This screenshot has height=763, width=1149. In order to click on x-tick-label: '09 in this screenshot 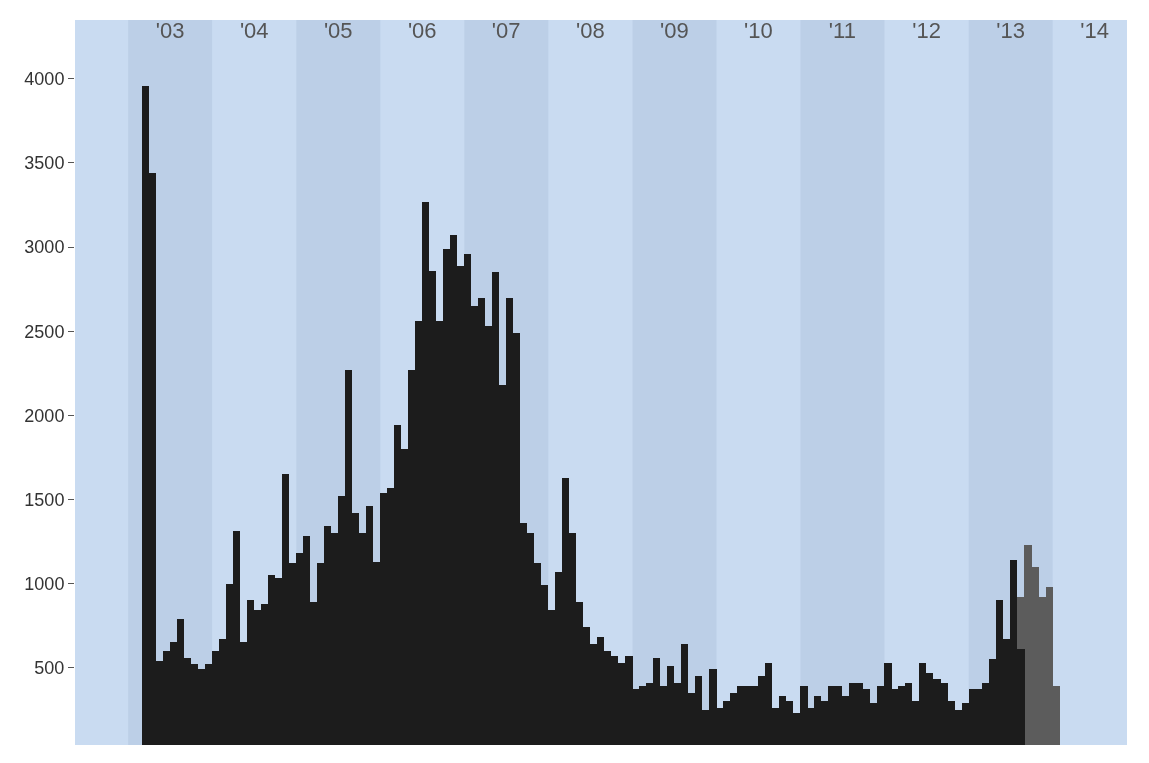, I will do `click(674, 31)`.